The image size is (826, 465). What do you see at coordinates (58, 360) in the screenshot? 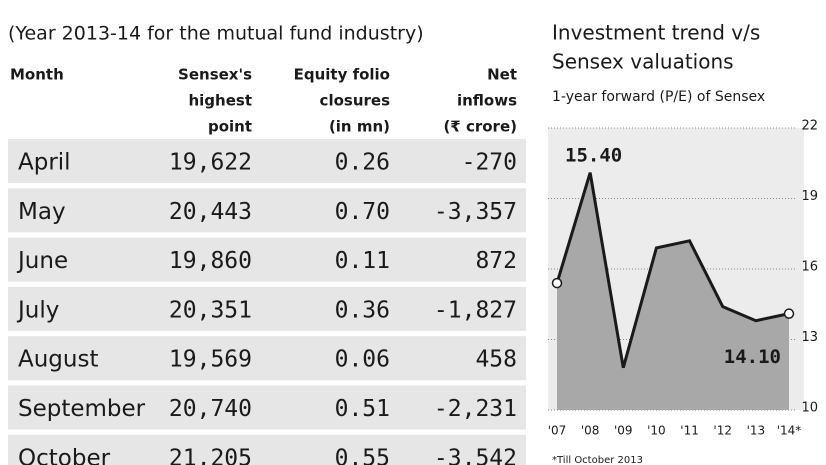
I see `table-cell: August` at bounding box center [58, 360].